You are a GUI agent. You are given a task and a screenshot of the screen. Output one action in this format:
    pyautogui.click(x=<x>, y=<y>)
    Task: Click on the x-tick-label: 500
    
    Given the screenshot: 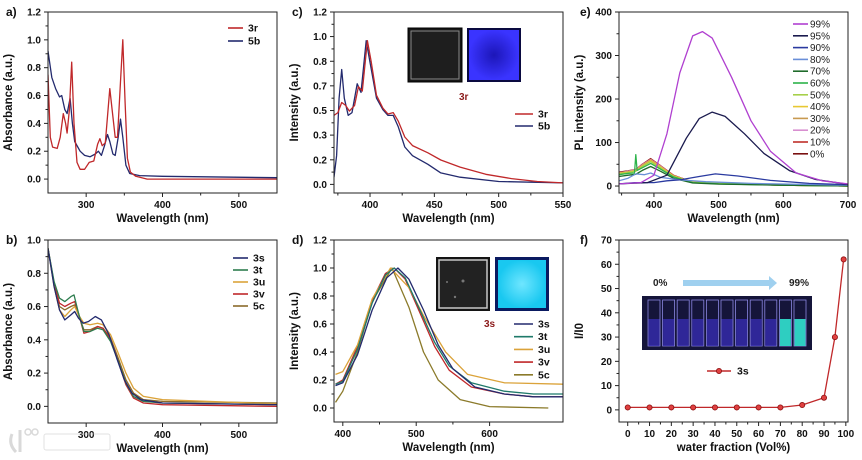 What is the action you would take?
    pyautogui.click(x=238, y=435)
    